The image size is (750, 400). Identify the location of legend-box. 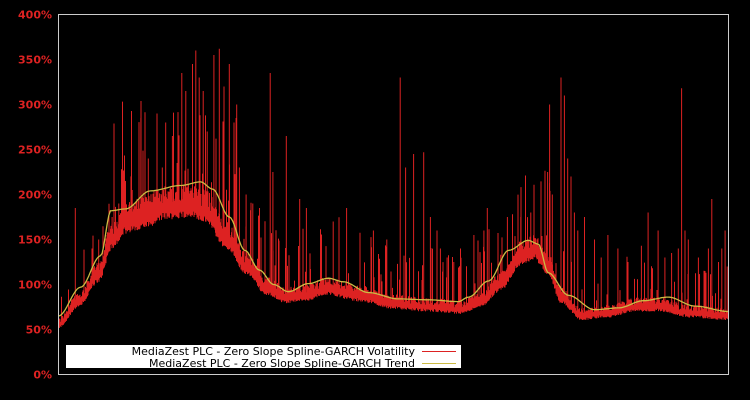
(263, 356).